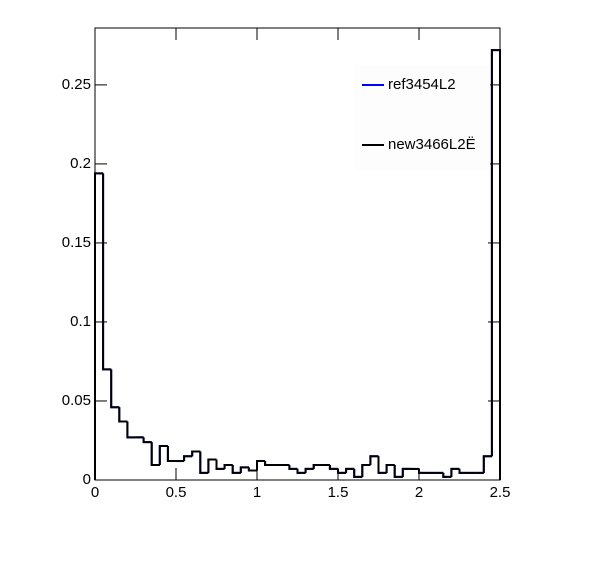  What do you see at coordinates (432, 144) in the screenshot?
I see `legend-label: new3466L2Ë` at bounding box center [432, 144].